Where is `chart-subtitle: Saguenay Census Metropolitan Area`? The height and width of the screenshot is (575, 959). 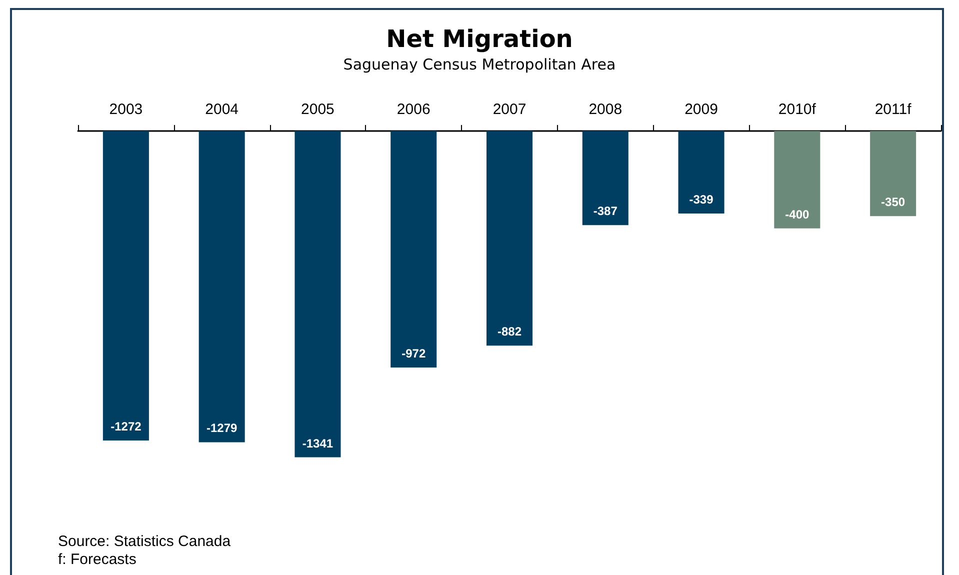 chart-subtitle: Saguenay Census Metropolitan Area is located at coordinates (479, 65).